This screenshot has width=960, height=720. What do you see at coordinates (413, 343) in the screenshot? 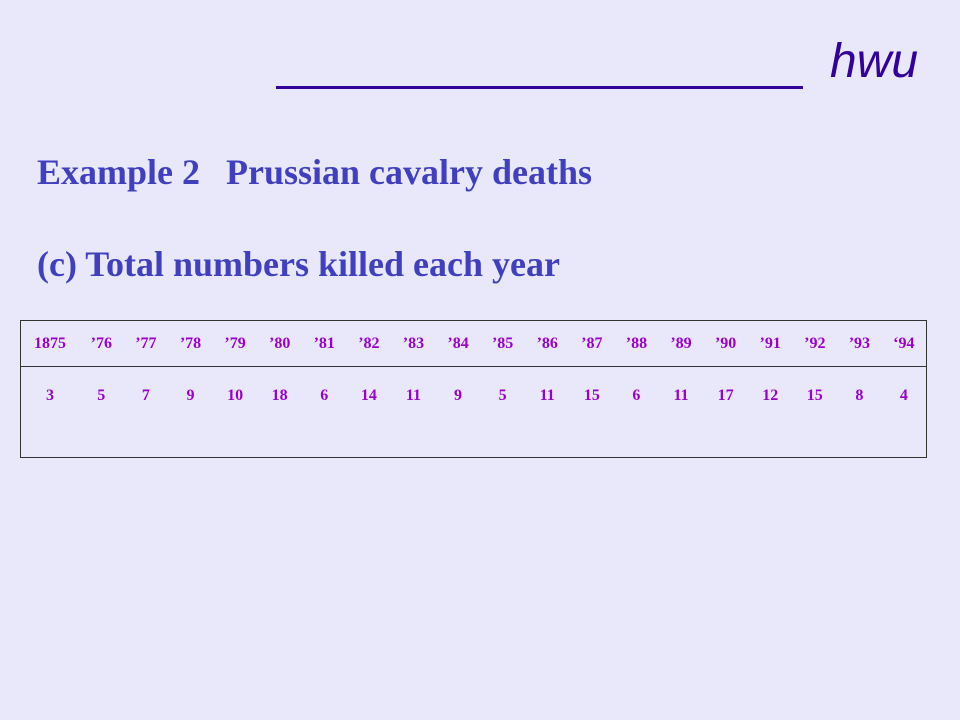
I see `year-cell: ’83` at bounding box center [413, 343].